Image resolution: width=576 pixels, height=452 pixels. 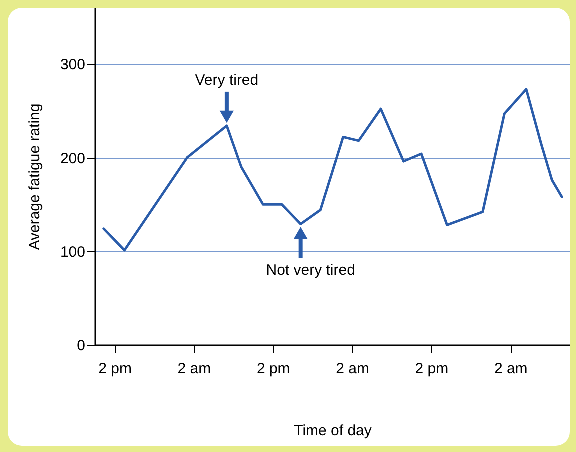 I want to click on y-tick-label: 100, so click(x=73, y=252).